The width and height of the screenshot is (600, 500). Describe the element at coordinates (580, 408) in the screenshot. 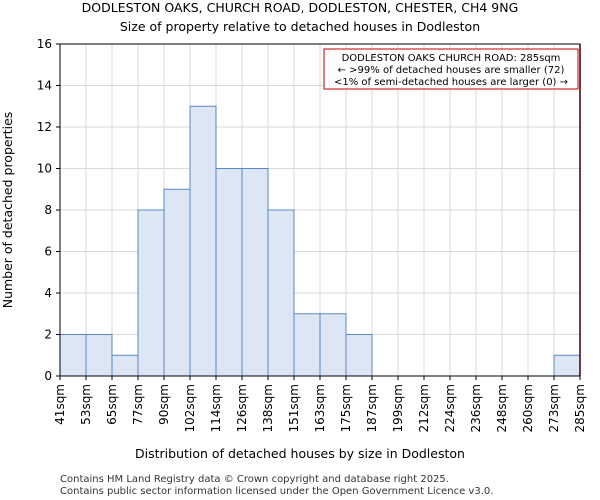

I see `x-tick-label: 285sqm` at that location.